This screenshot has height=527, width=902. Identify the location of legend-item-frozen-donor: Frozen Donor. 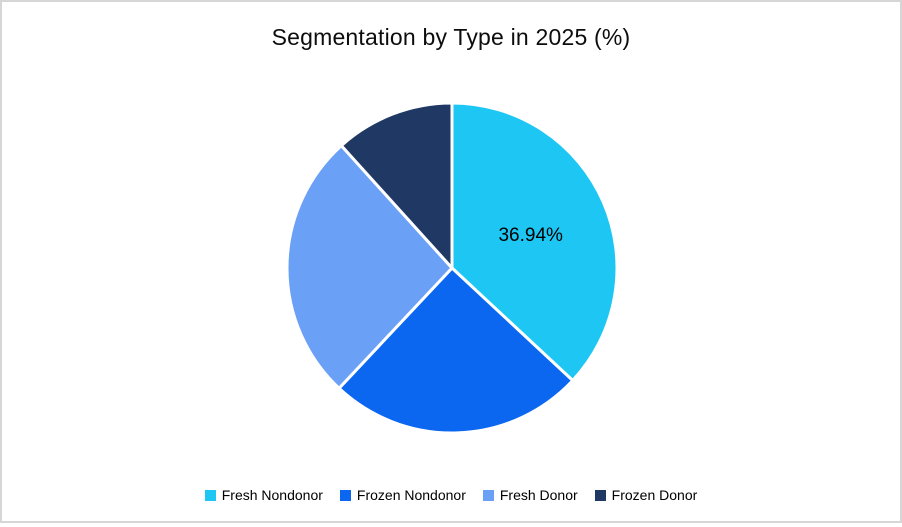
(646, 495).